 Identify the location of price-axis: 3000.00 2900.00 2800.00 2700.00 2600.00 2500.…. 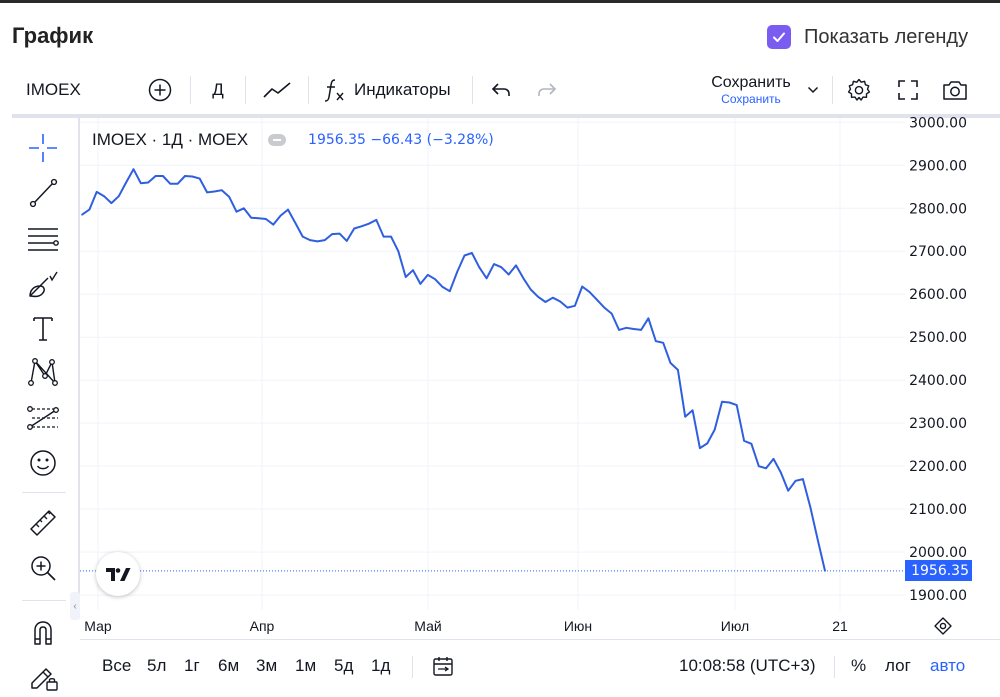
(938, 359).